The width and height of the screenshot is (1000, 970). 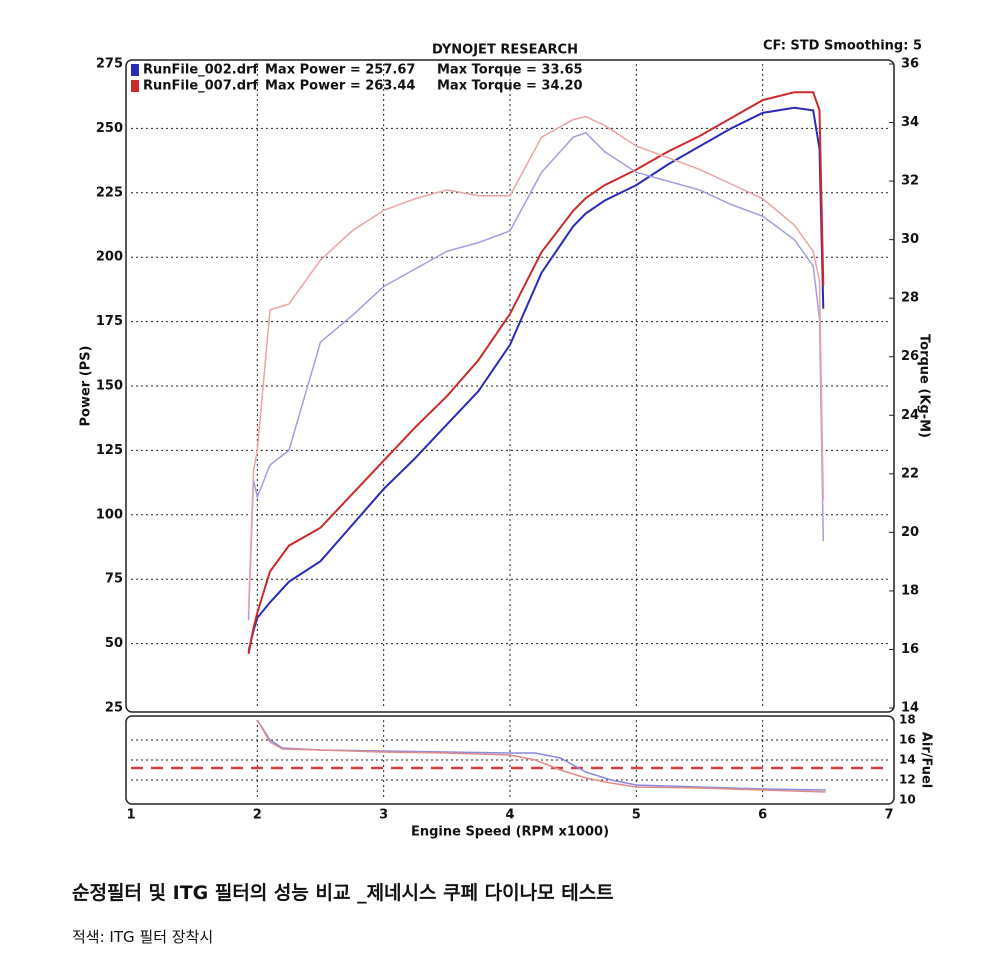 I want to click on y-tick-label: 175, so click(x=109, y=321).